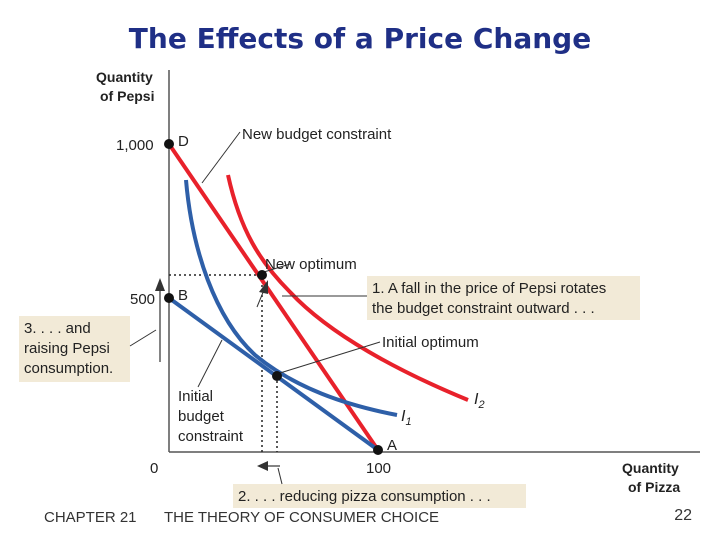 This screenshot has height=540, width=720. What do you see at coordinates (210, 363) in the screenshot?
I see `leader-initial-budget` at bounding box center [210, 363].